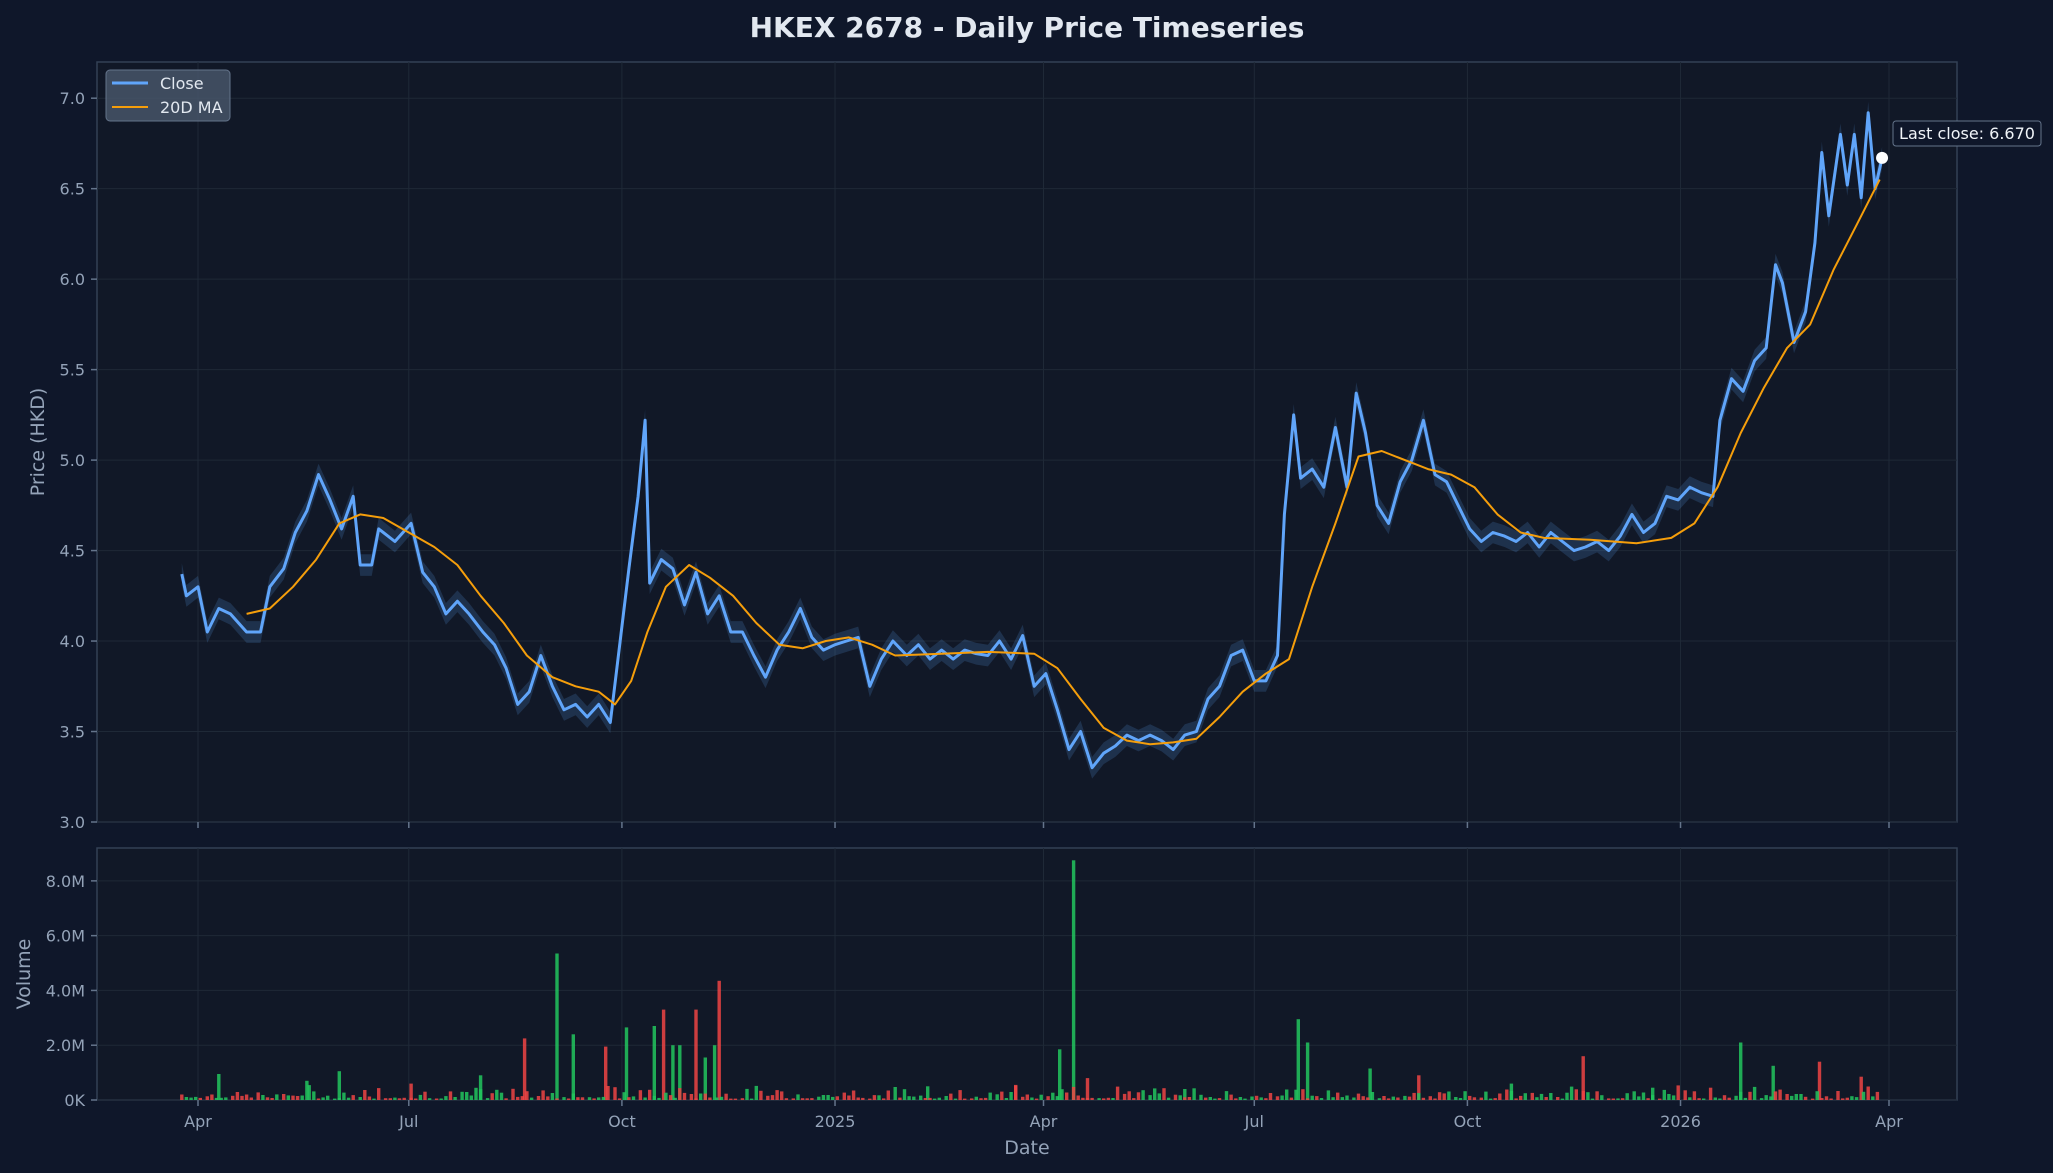 This screenshot has height=1173, width=2053. What do you see at coordinates (182, 83) in the screenshot?
I see `legend-close-label: Close` at bounding box center [182, 83].